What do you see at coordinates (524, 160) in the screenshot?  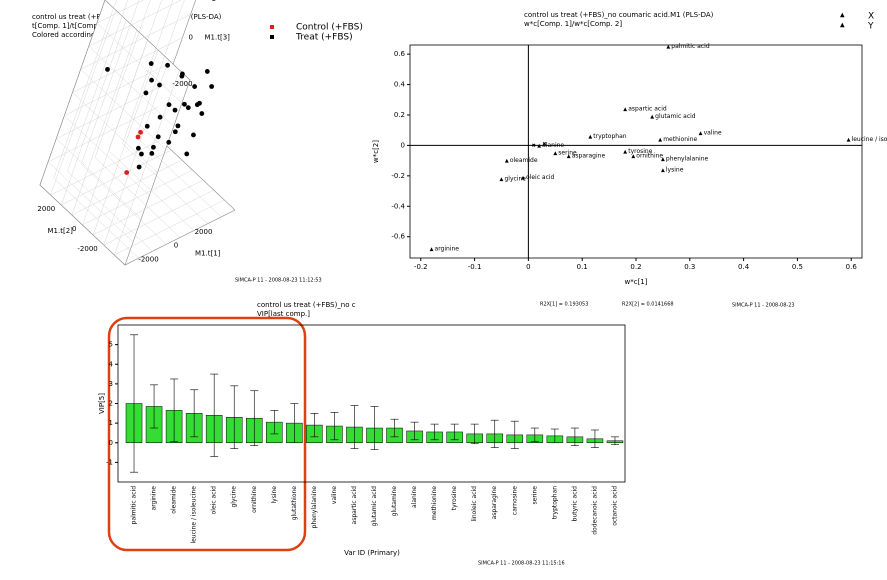 I see `point-label: oleamide` at bounding box center [524, 160].